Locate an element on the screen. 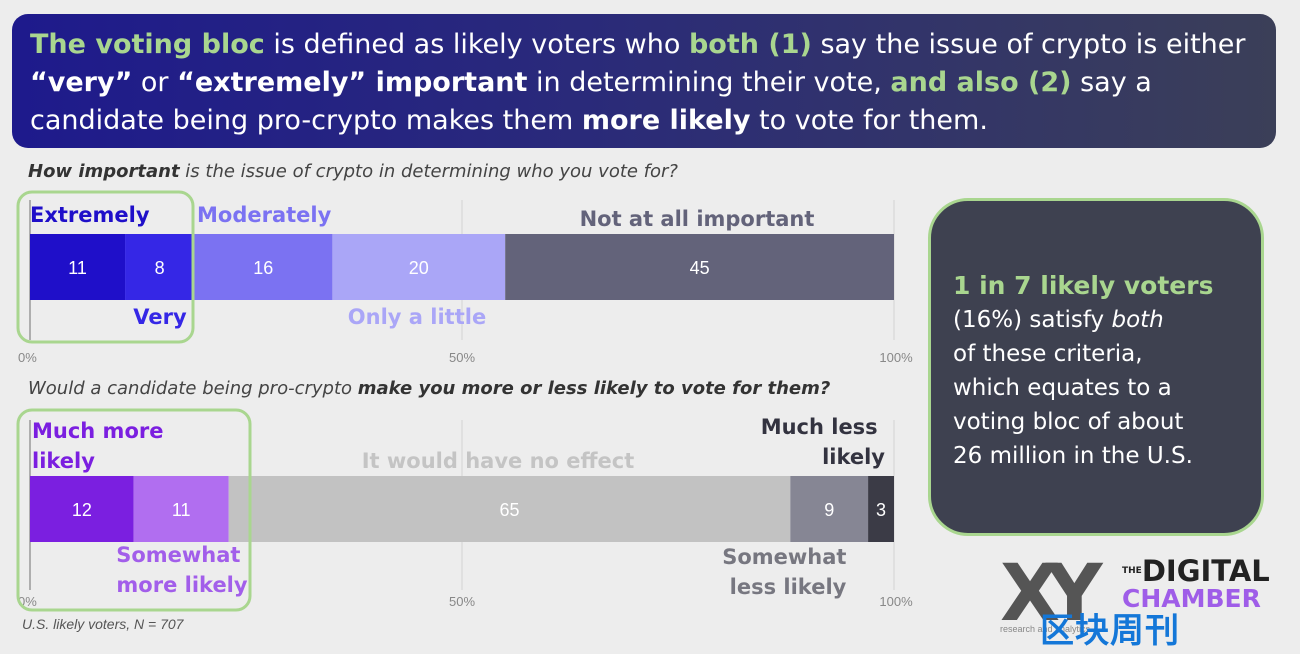  label-moderately: Moderately is located at coordinates (264, 215).